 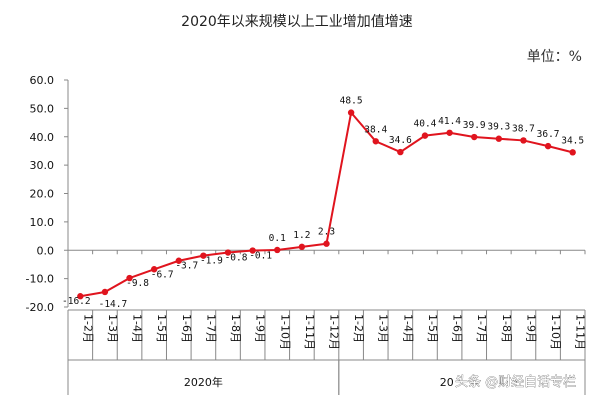 What do you see at coordinates (474, 125) in the screenshot?
I see `data-label: 39.9` at bounding box center [474, 125].